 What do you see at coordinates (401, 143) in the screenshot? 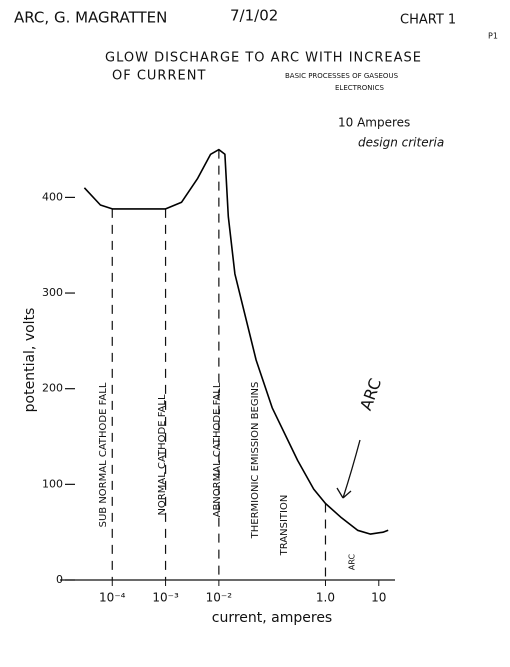
I see `note: design criteria` at bounding box center [401, 143].